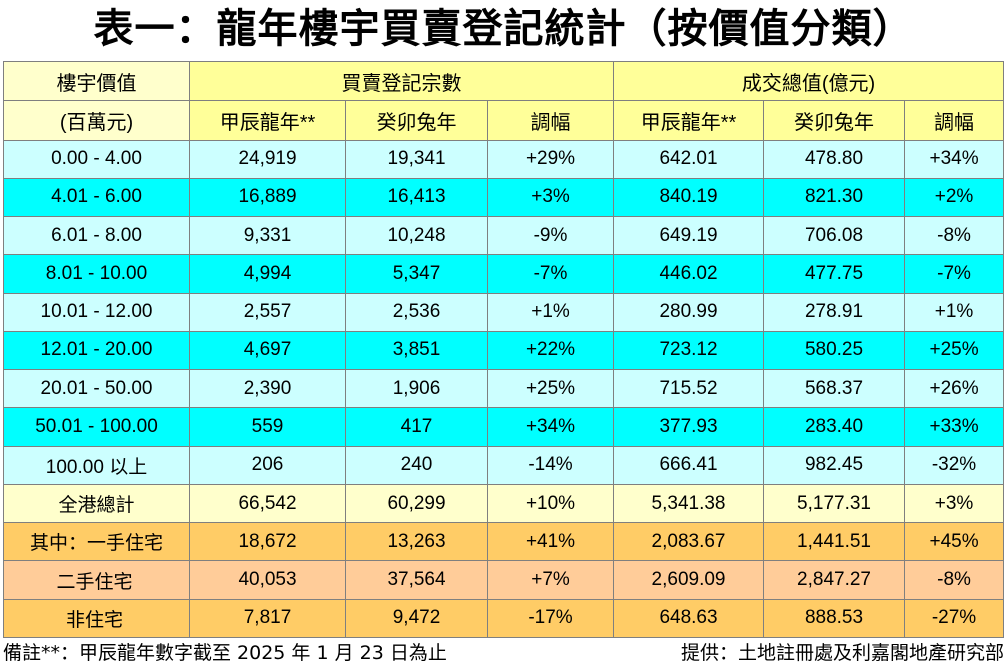 The width and height of the screenshot is (1007, 667). Describe the element at coordinates (267, 427) in the screenshot. I see `cell-count-dragon: 559` at that location.